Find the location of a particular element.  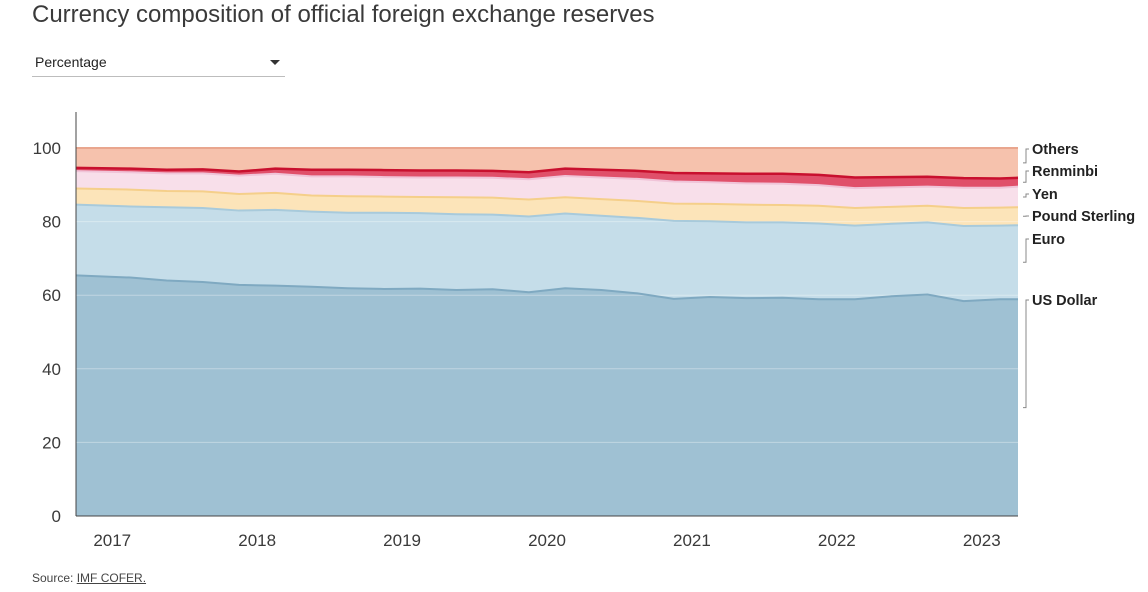

x-tick-label: 2018 is located at coordinates (257, 540).